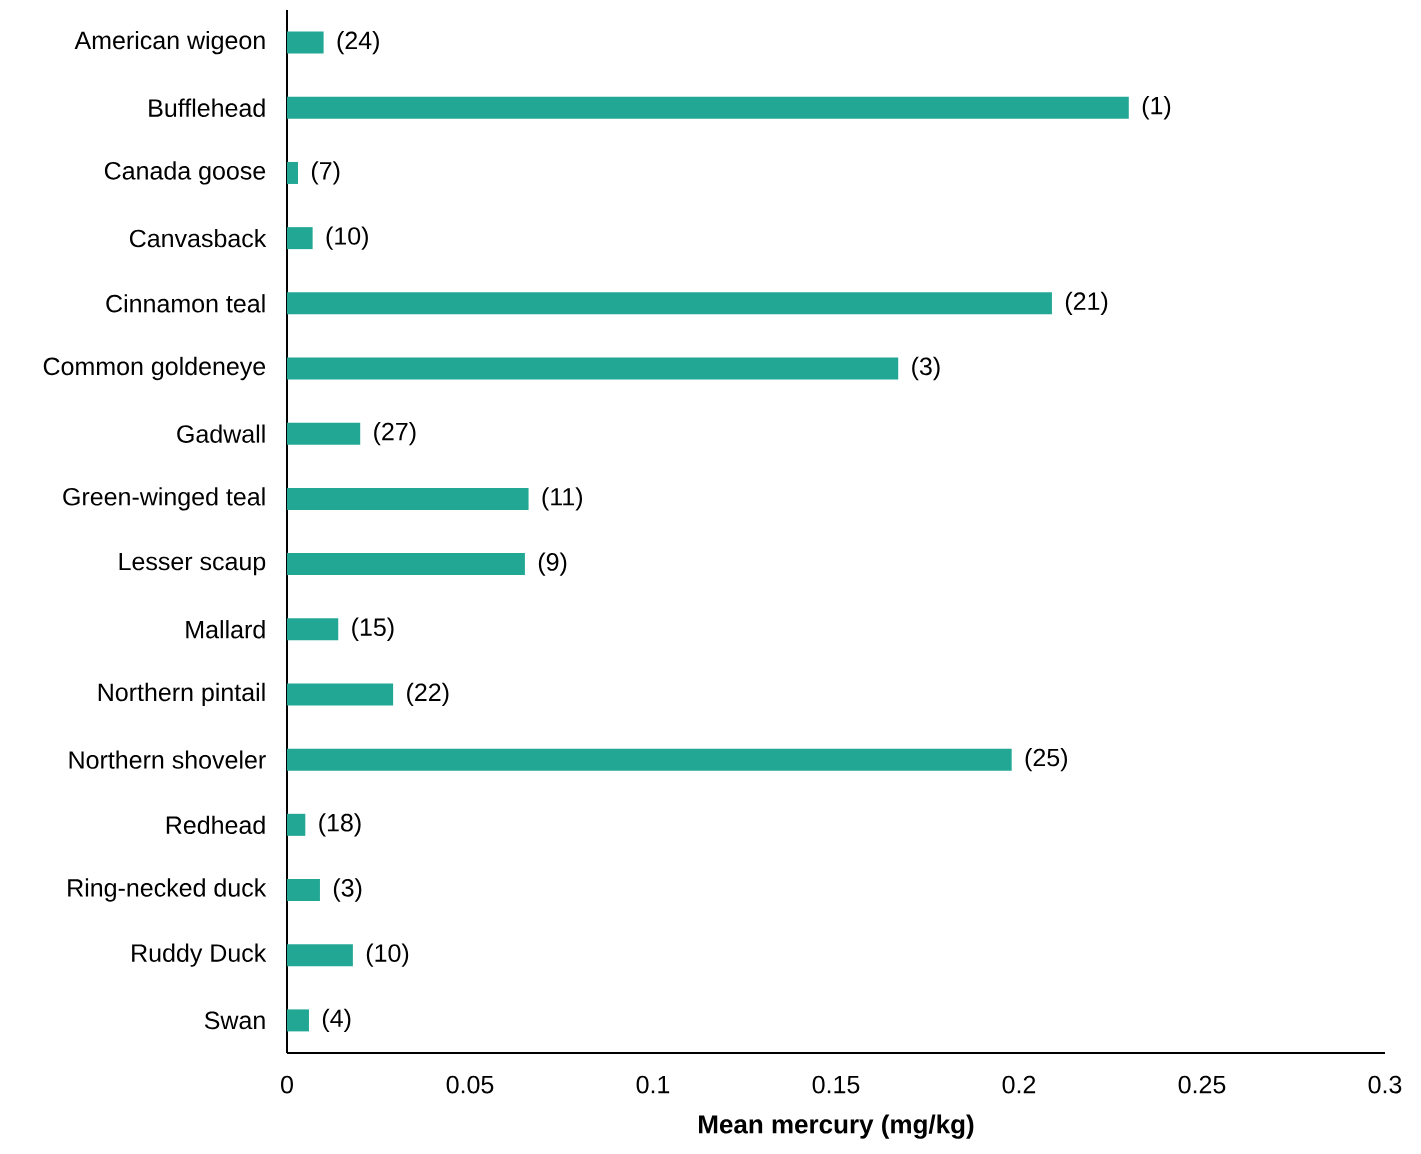 This screenshot has height=1154, width=1421. Describe the element at coordinates (185, 303) in the screenshot. I see `y-tick-label: Cinnamon teal` at that location.